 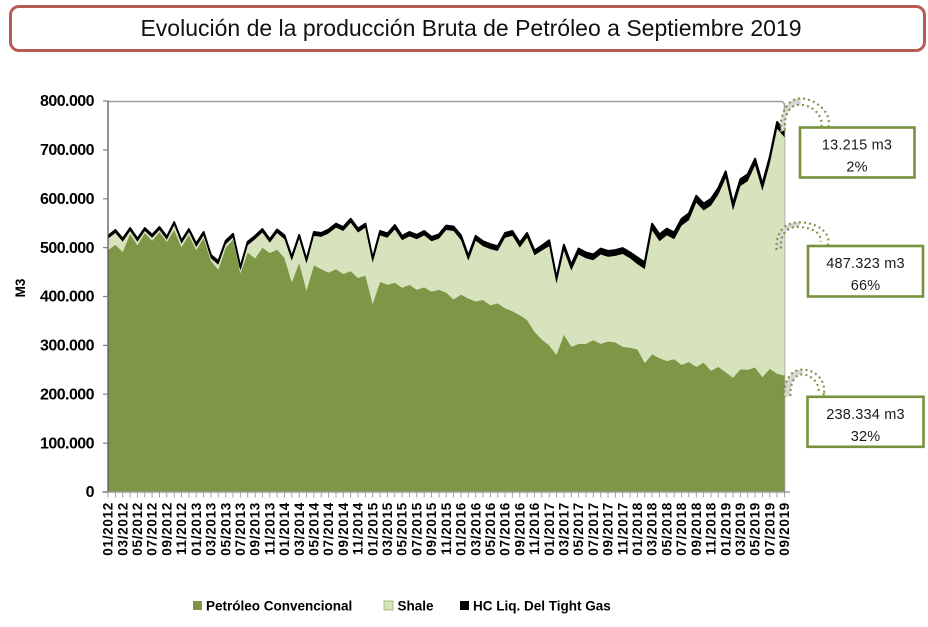 What do you see at coordinates (240, 529) in the screenshot?
I see `svg-text: 07/2013` at bounding box center [240, 529].